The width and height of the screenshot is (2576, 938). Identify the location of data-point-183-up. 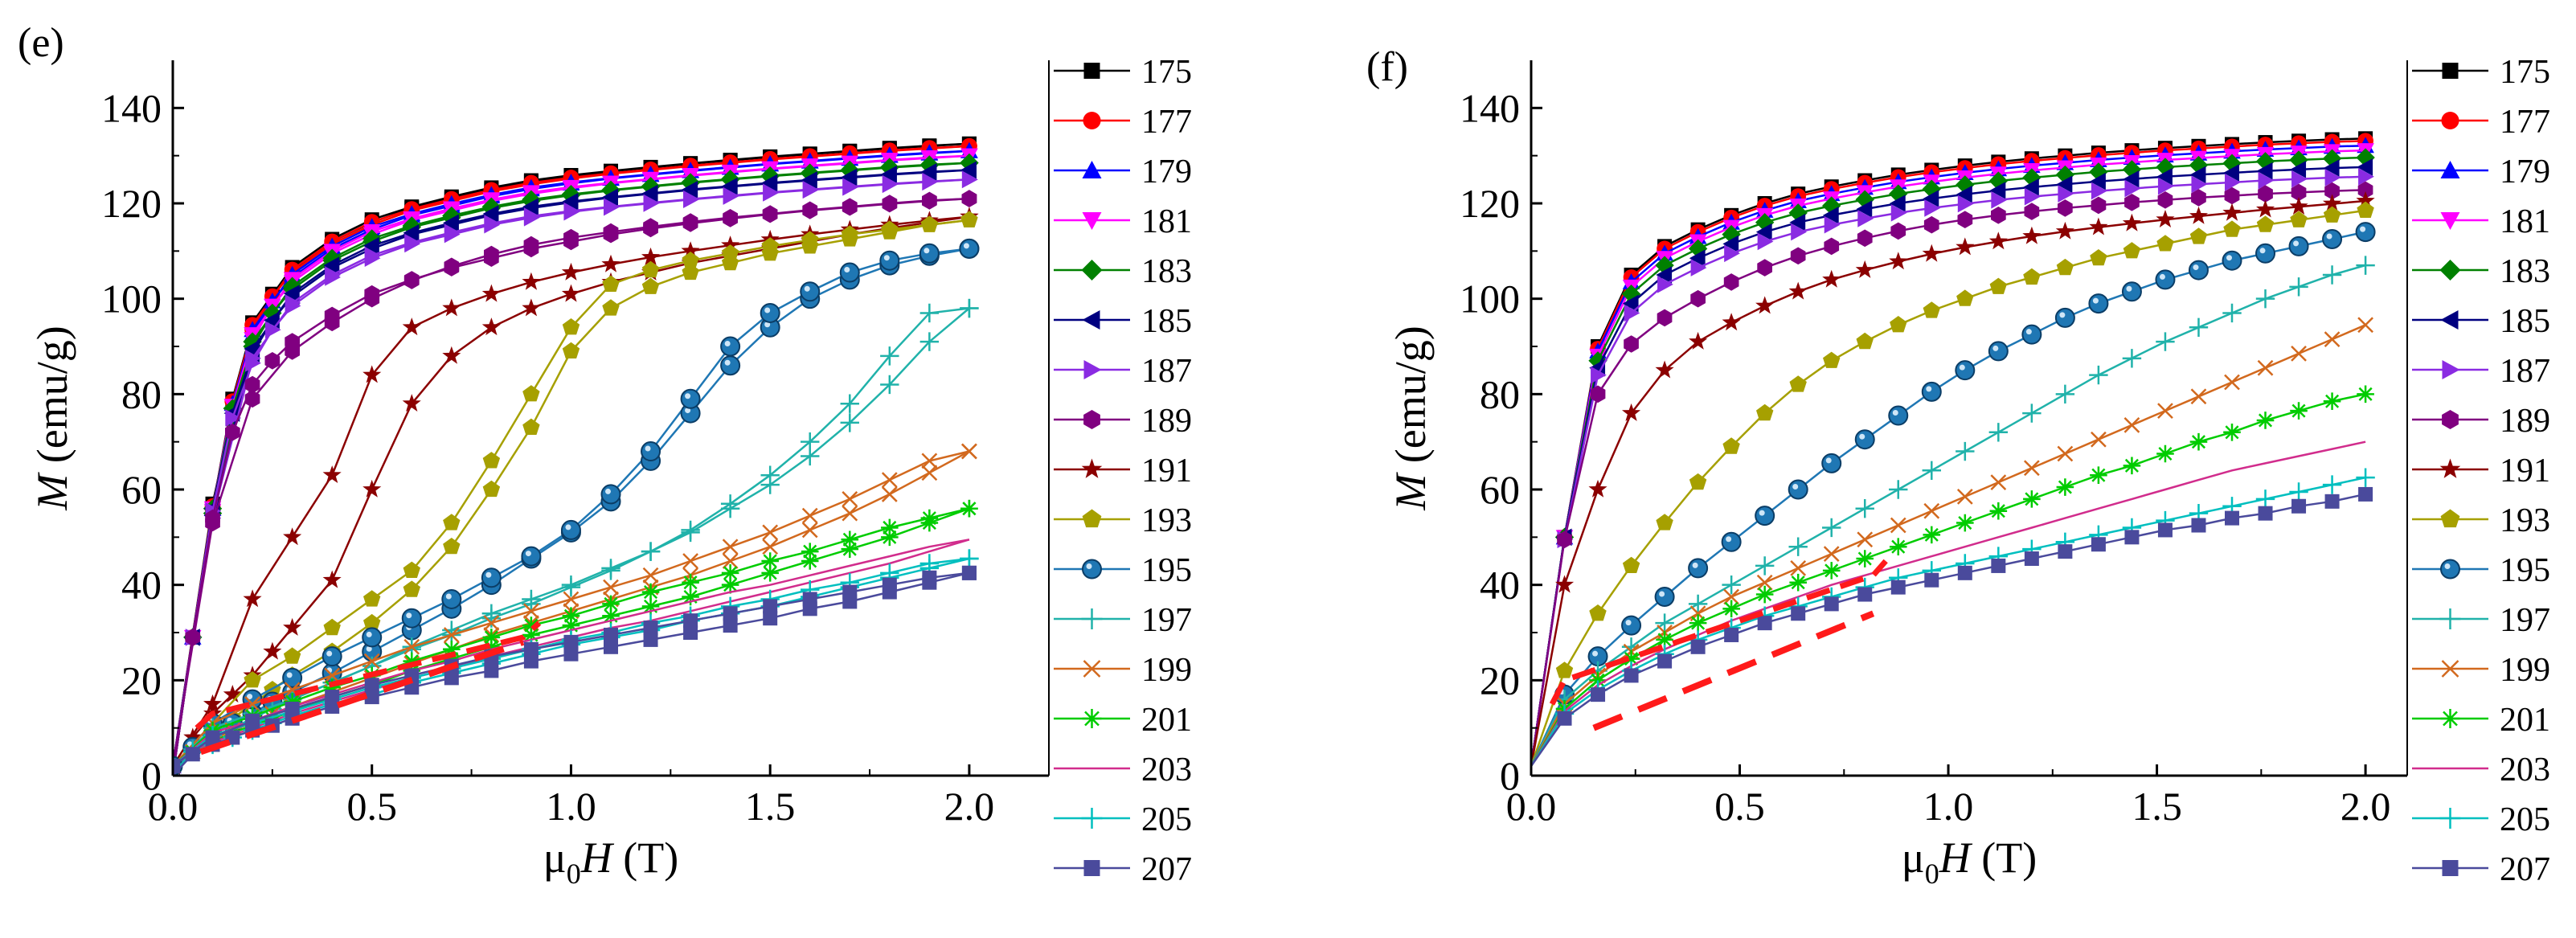
(1664, 265).